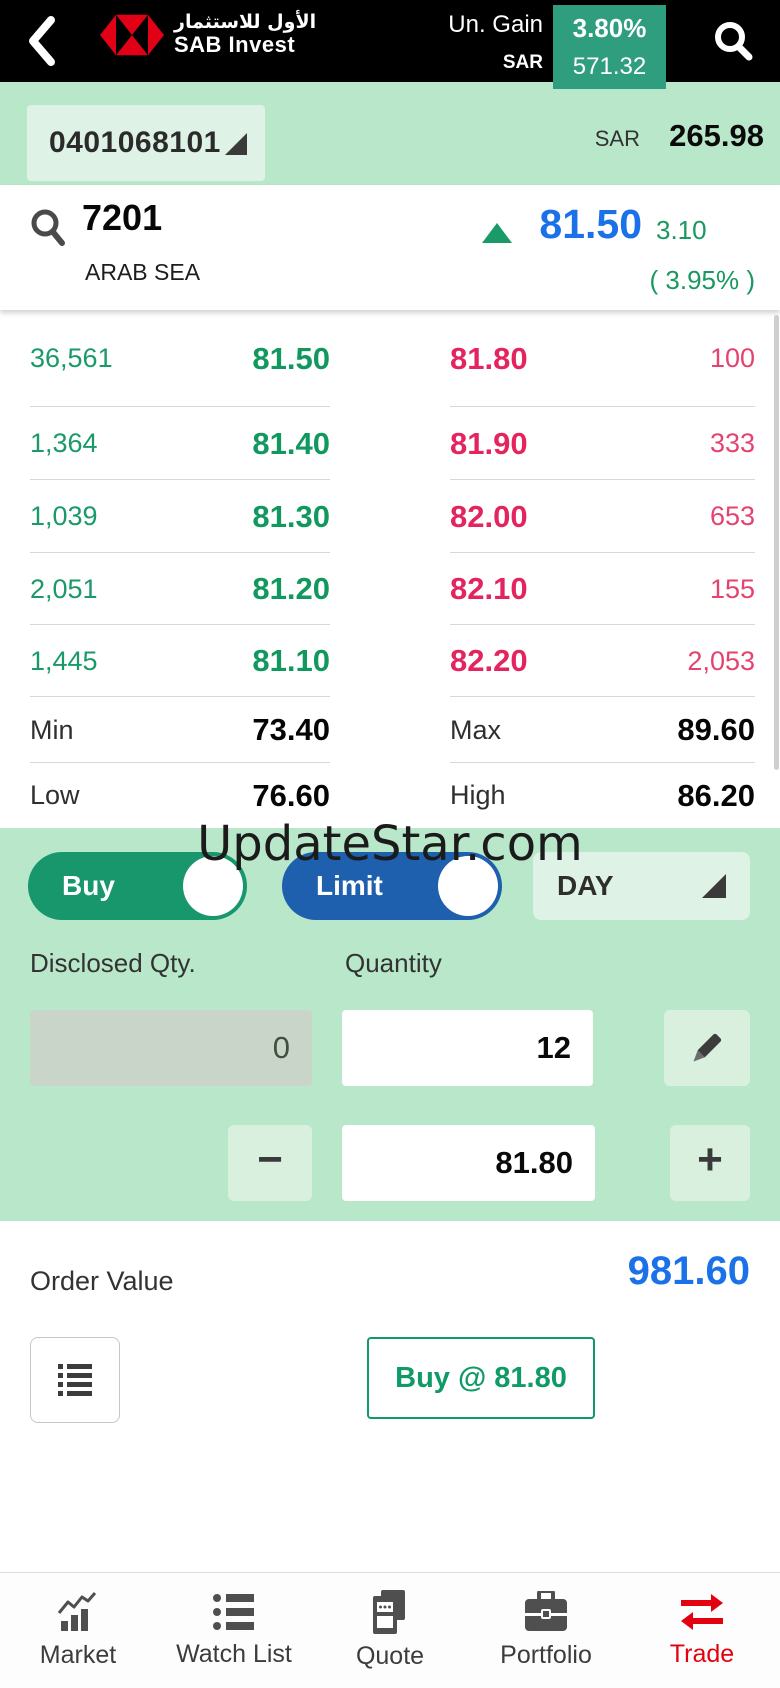 This screenshot has height=1688, width=780. I want to click on symbol-search-button, so click(48, 230).